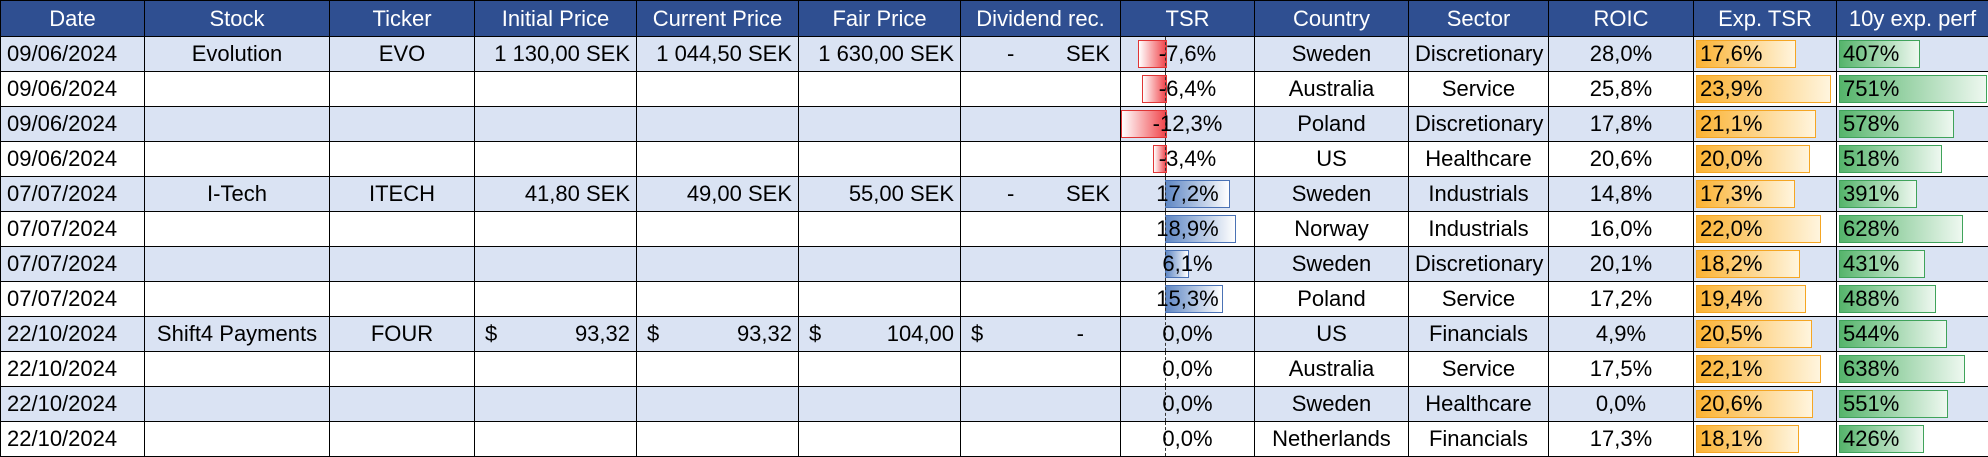  I want to click on roic-cell: 17,5%, so click(1621, 369).